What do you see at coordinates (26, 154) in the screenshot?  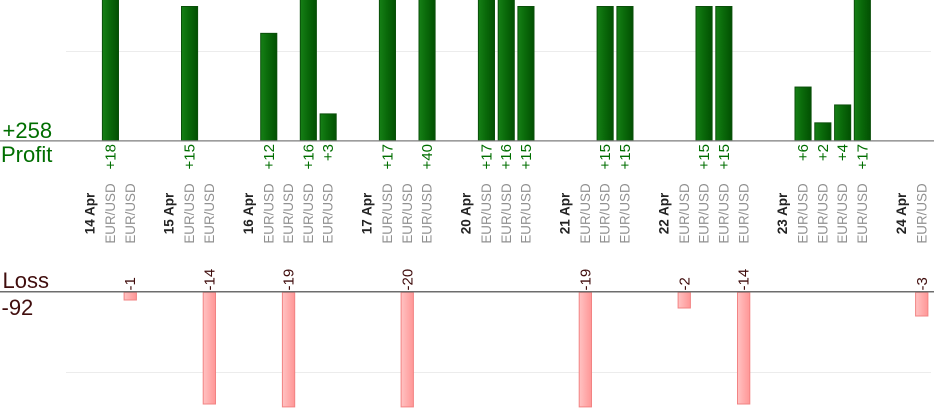 I see `svg-text: Profit` at bounding box center [26, 154].